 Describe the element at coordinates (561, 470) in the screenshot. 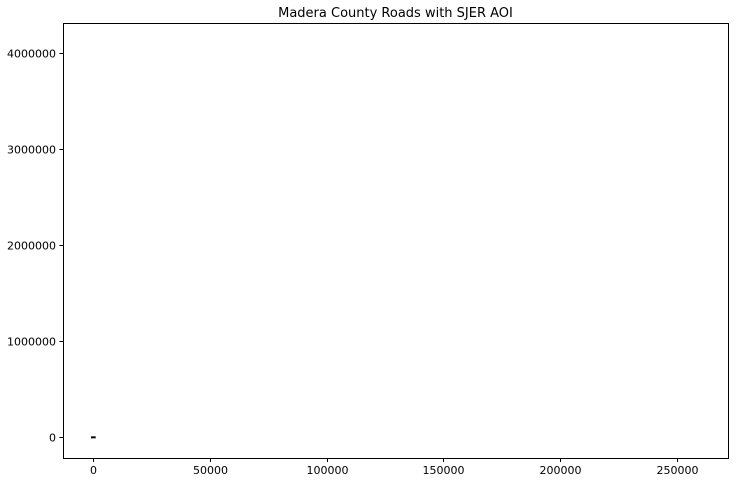

I see `x-tick-label: 200000` at that location.